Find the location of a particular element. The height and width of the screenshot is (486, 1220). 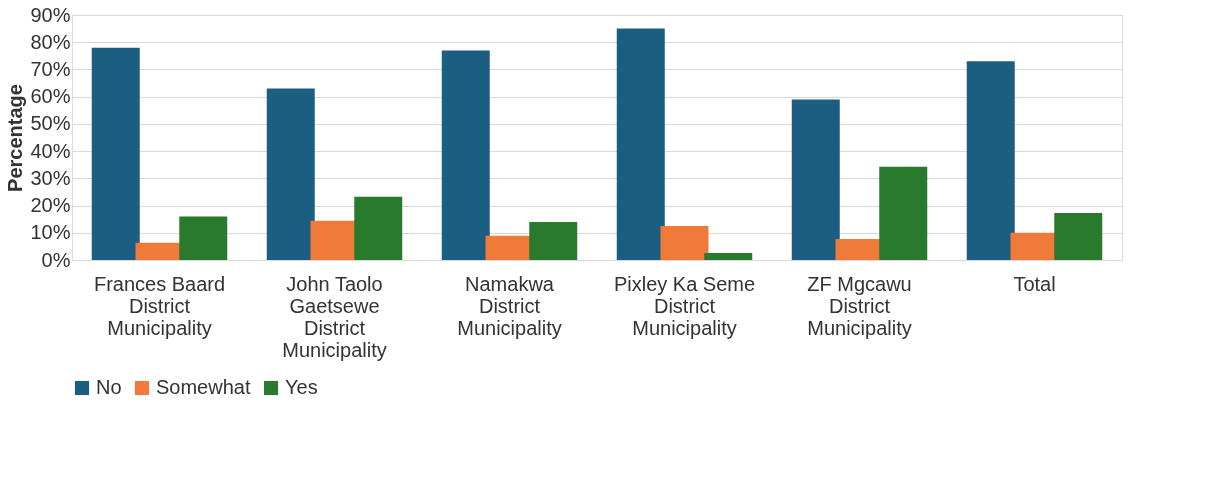

legend-label: Yes is located at coordinates (301, 387).